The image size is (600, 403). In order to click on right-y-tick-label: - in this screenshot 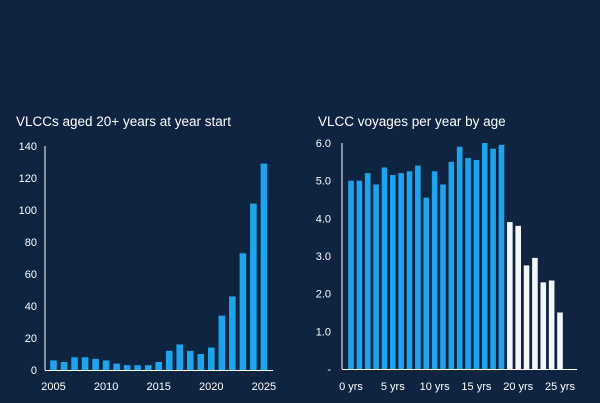, I will do `click(329, 370)`.